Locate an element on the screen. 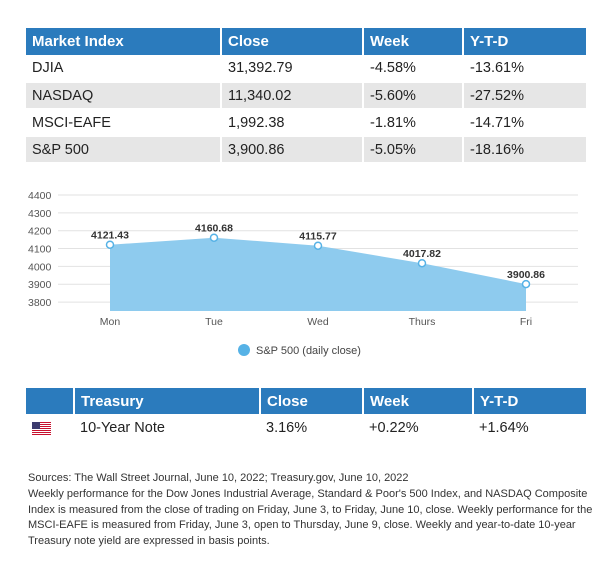 The image size is (614, 578). table-row: MSCI-EAFE 1,992.38 -1.81% -14.71% is located at coordinates (306, 123).